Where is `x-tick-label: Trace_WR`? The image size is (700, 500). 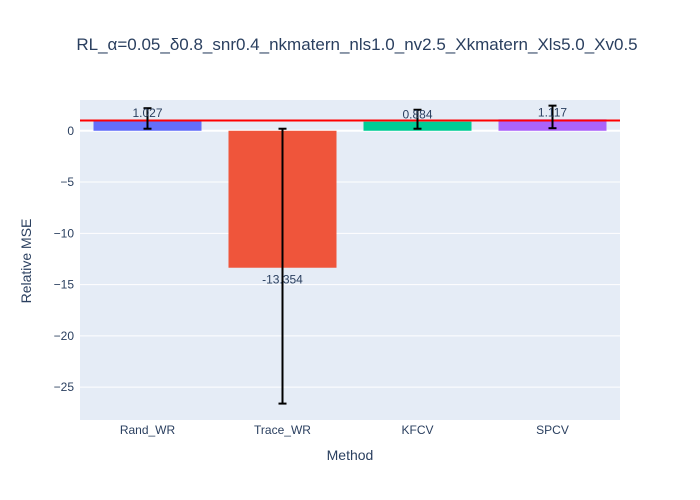
x-tick-label: Trace_WR is located at coordinates (282, 430).